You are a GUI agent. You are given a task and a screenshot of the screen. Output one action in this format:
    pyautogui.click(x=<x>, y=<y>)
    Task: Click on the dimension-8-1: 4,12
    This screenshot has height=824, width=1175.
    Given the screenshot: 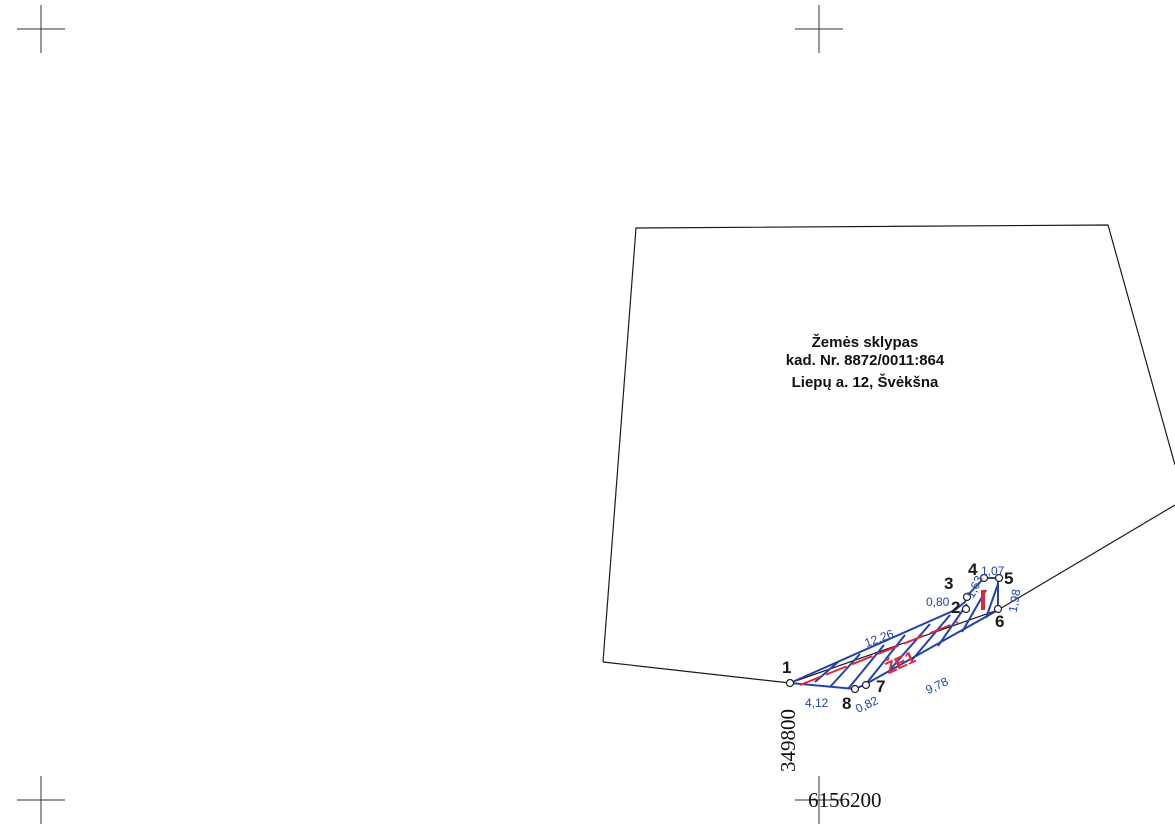 What is the action you would take?
    pyautogui.click(x=817, y=703)
    